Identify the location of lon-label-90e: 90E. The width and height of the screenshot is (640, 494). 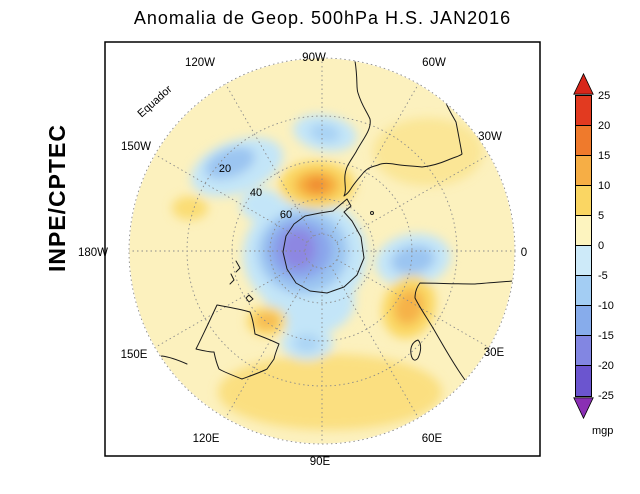
(320, 462).